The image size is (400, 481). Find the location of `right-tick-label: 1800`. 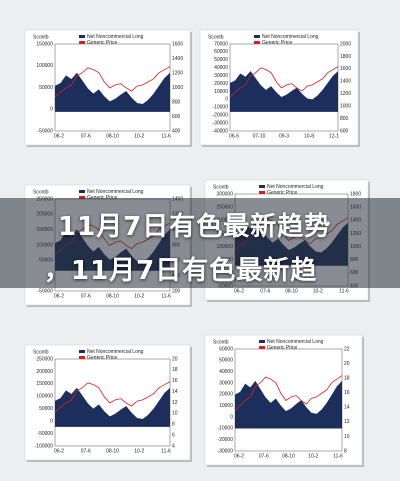

right-tick-label: 1800 is located at coordinates (355, 194).